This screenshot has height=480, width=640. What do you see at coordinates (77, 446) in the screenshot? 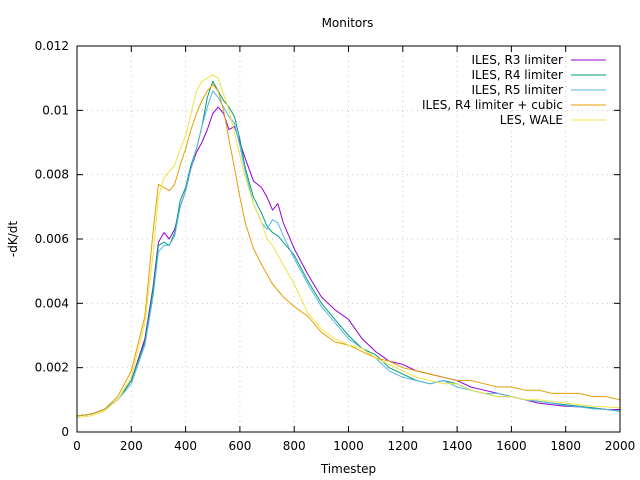
I see `x-tick-label: 0` at bounding box center [77, 446].